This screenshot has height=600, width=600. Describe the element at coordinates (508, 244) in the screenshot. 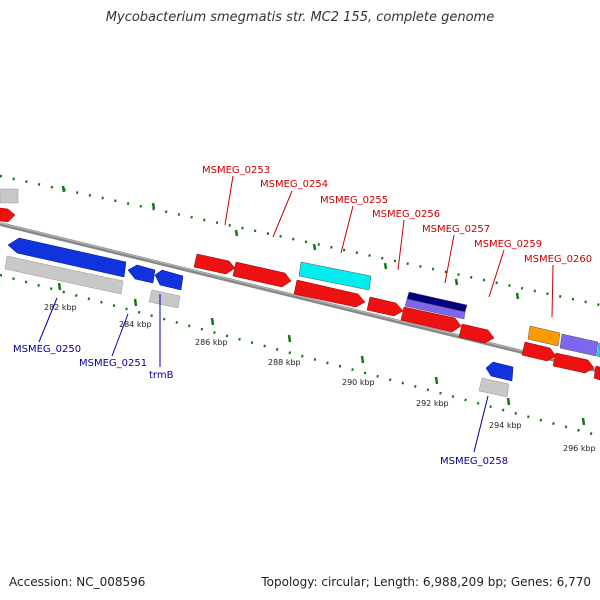

I see `label-MSMEG_0259: MSMEG_0259` at that location.